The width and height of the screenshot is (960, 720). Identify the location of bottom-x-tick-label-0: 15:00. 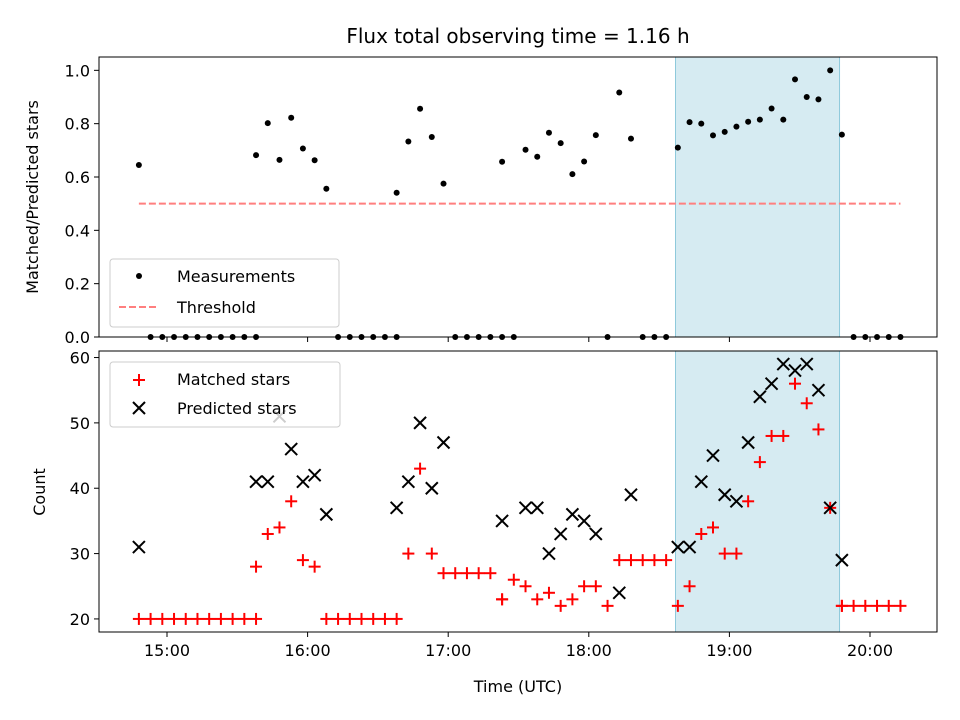
(167, 650).